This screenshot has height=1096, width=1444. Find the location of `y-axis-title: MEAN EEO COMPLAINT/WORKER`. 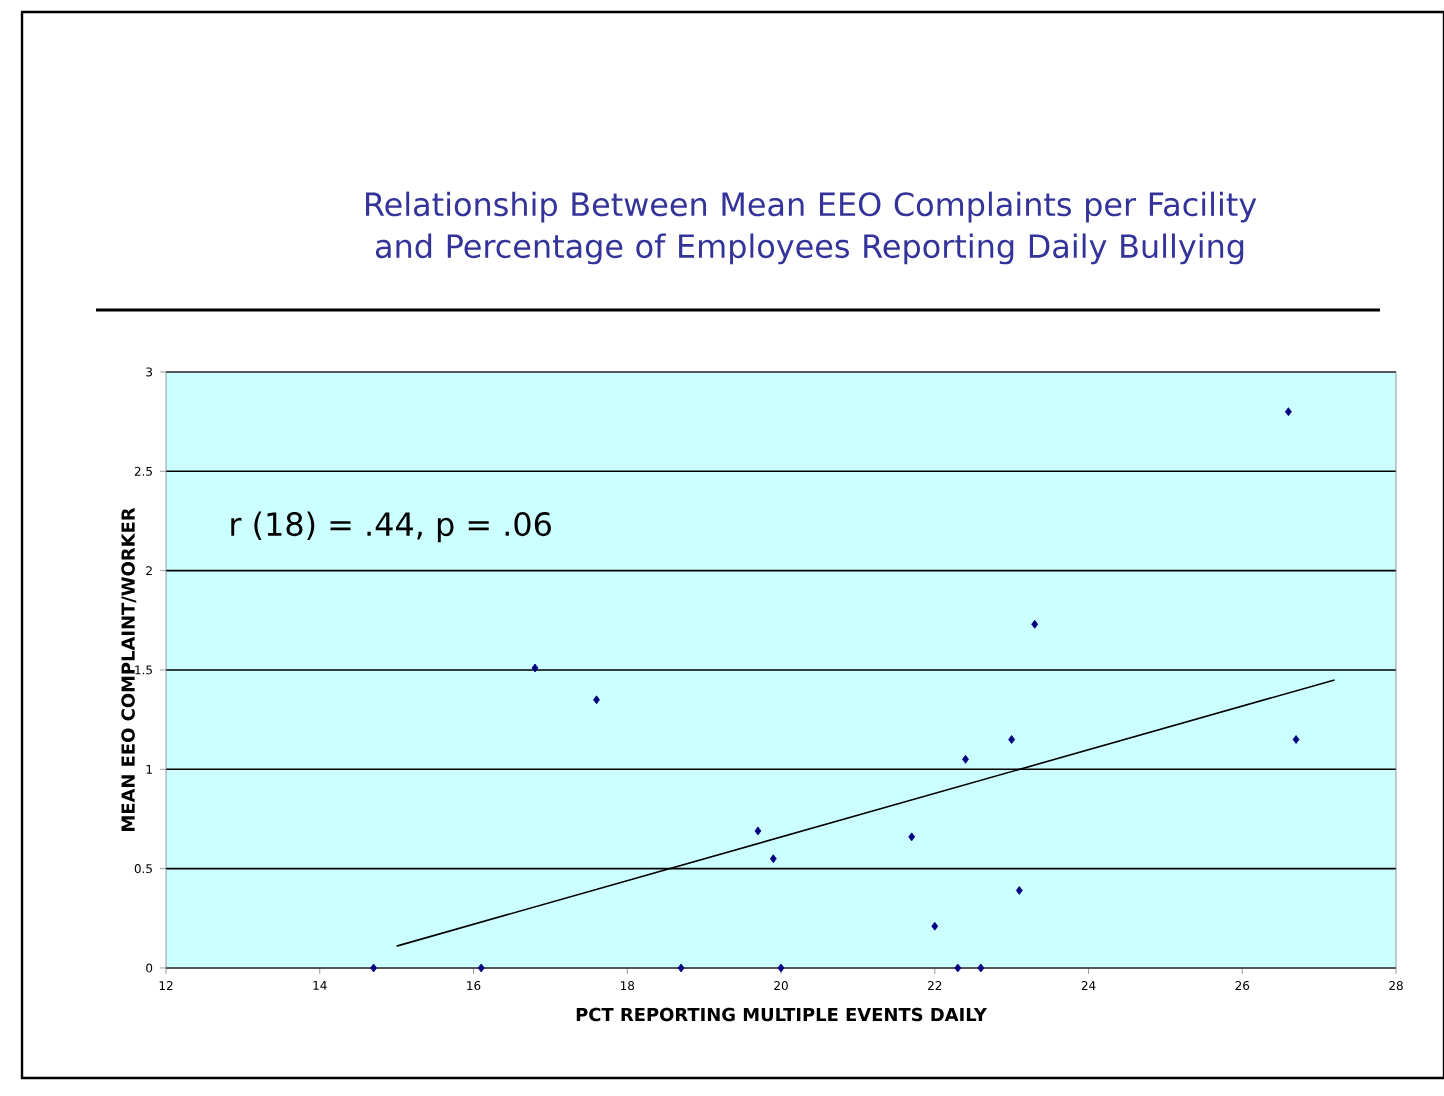

y-axis-title: MEAN EEO COMPLAINT/WORKER is located at coordinates (129, 669).